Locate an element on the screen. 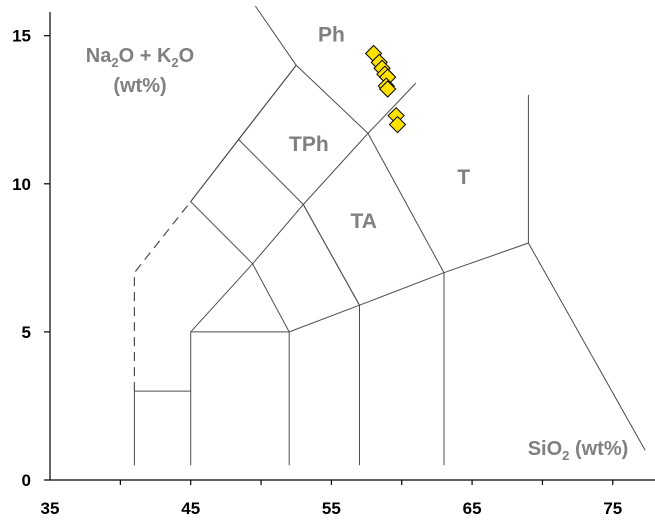 Image resolution: width=655 pixels, height=525 pixels. field-labels: Ph TPh TA T is located at coordinates (379, 129).